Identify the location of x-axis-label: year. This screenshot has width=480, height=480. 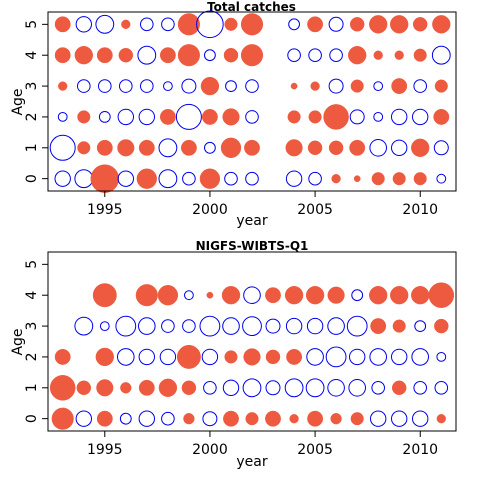
(251, 221).